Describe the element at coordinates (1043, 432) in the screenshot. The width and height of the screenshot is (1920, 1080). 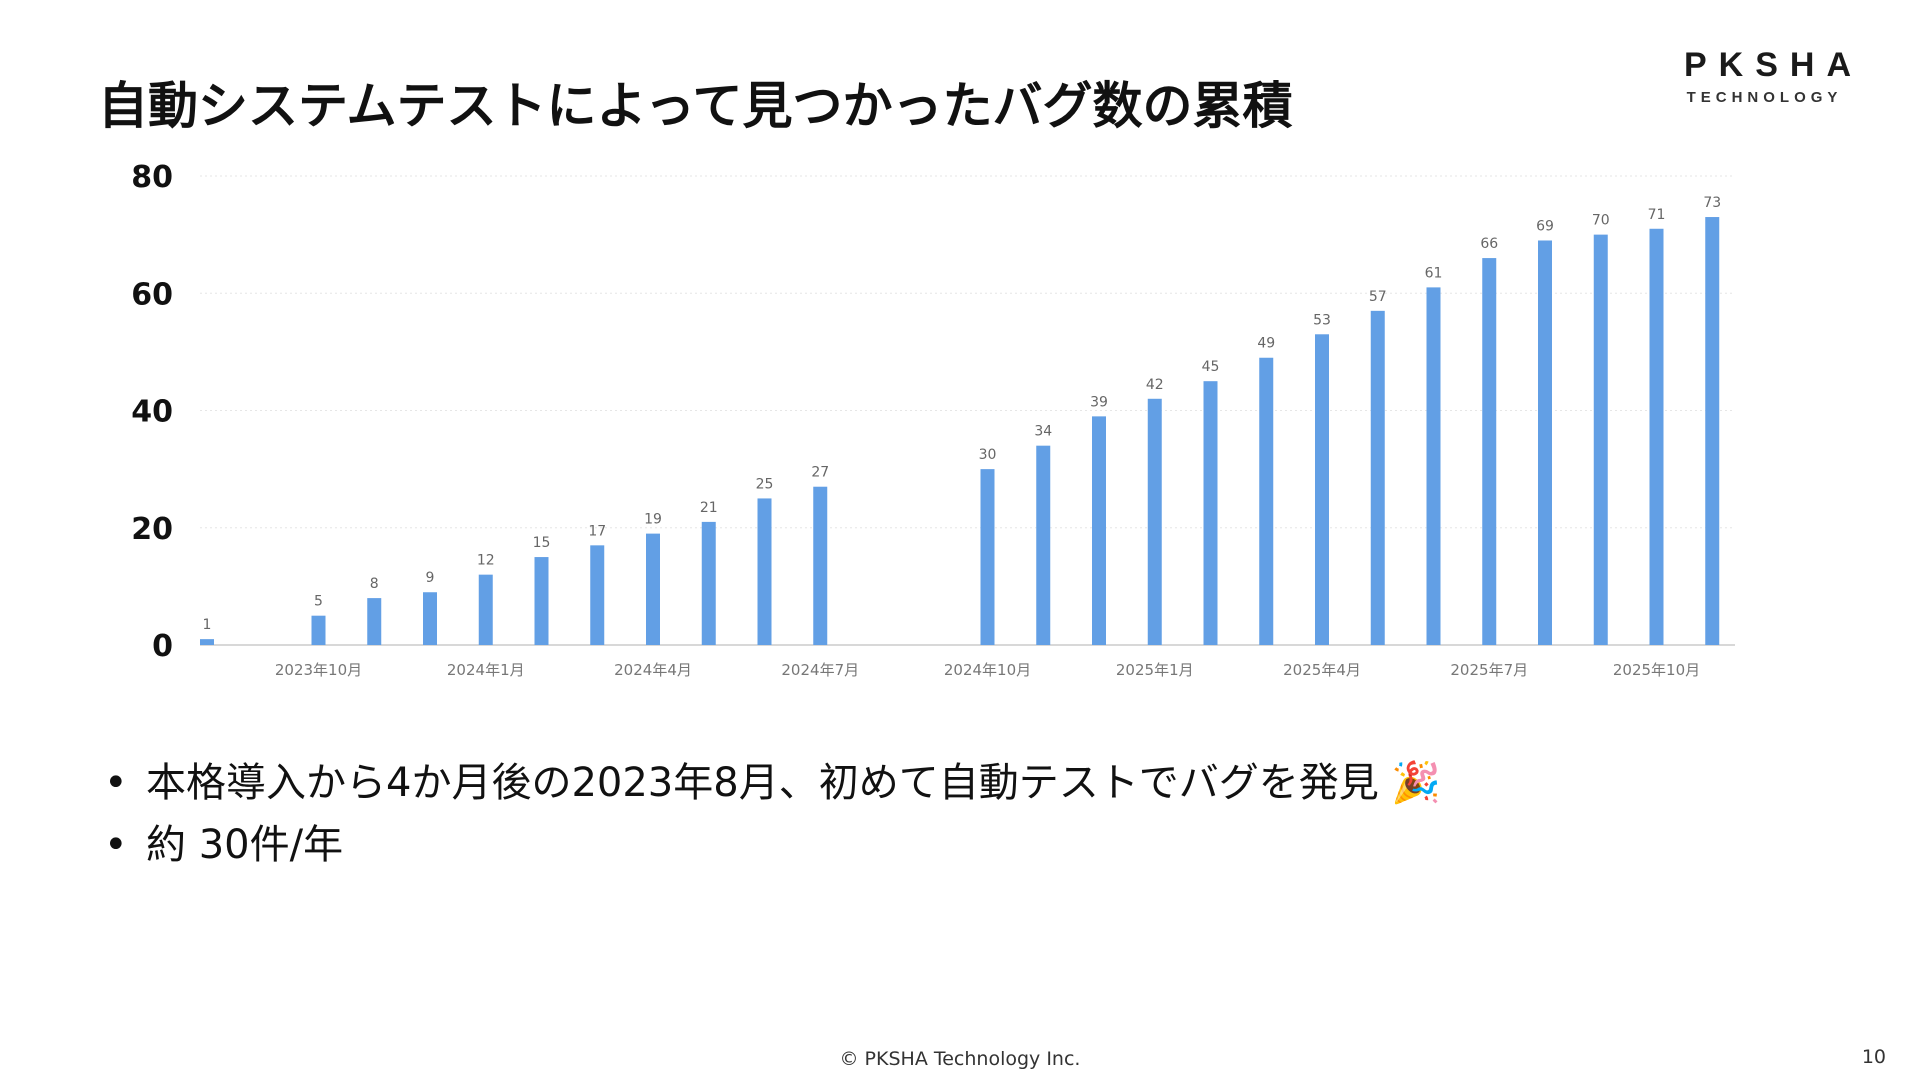
I see `data-label: 34` at that location.